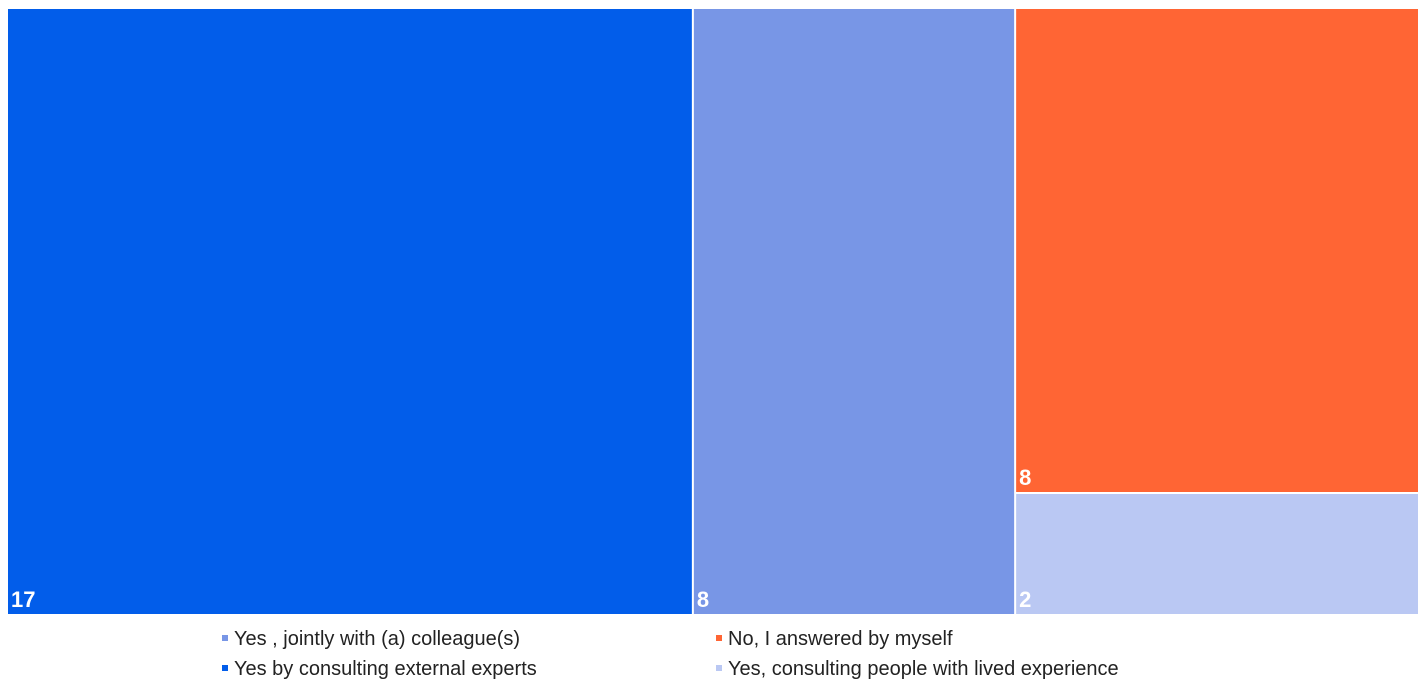  I want to click on tile-label-yes-consulting-people-with-lived-experience: 2, so click(1025, 599).